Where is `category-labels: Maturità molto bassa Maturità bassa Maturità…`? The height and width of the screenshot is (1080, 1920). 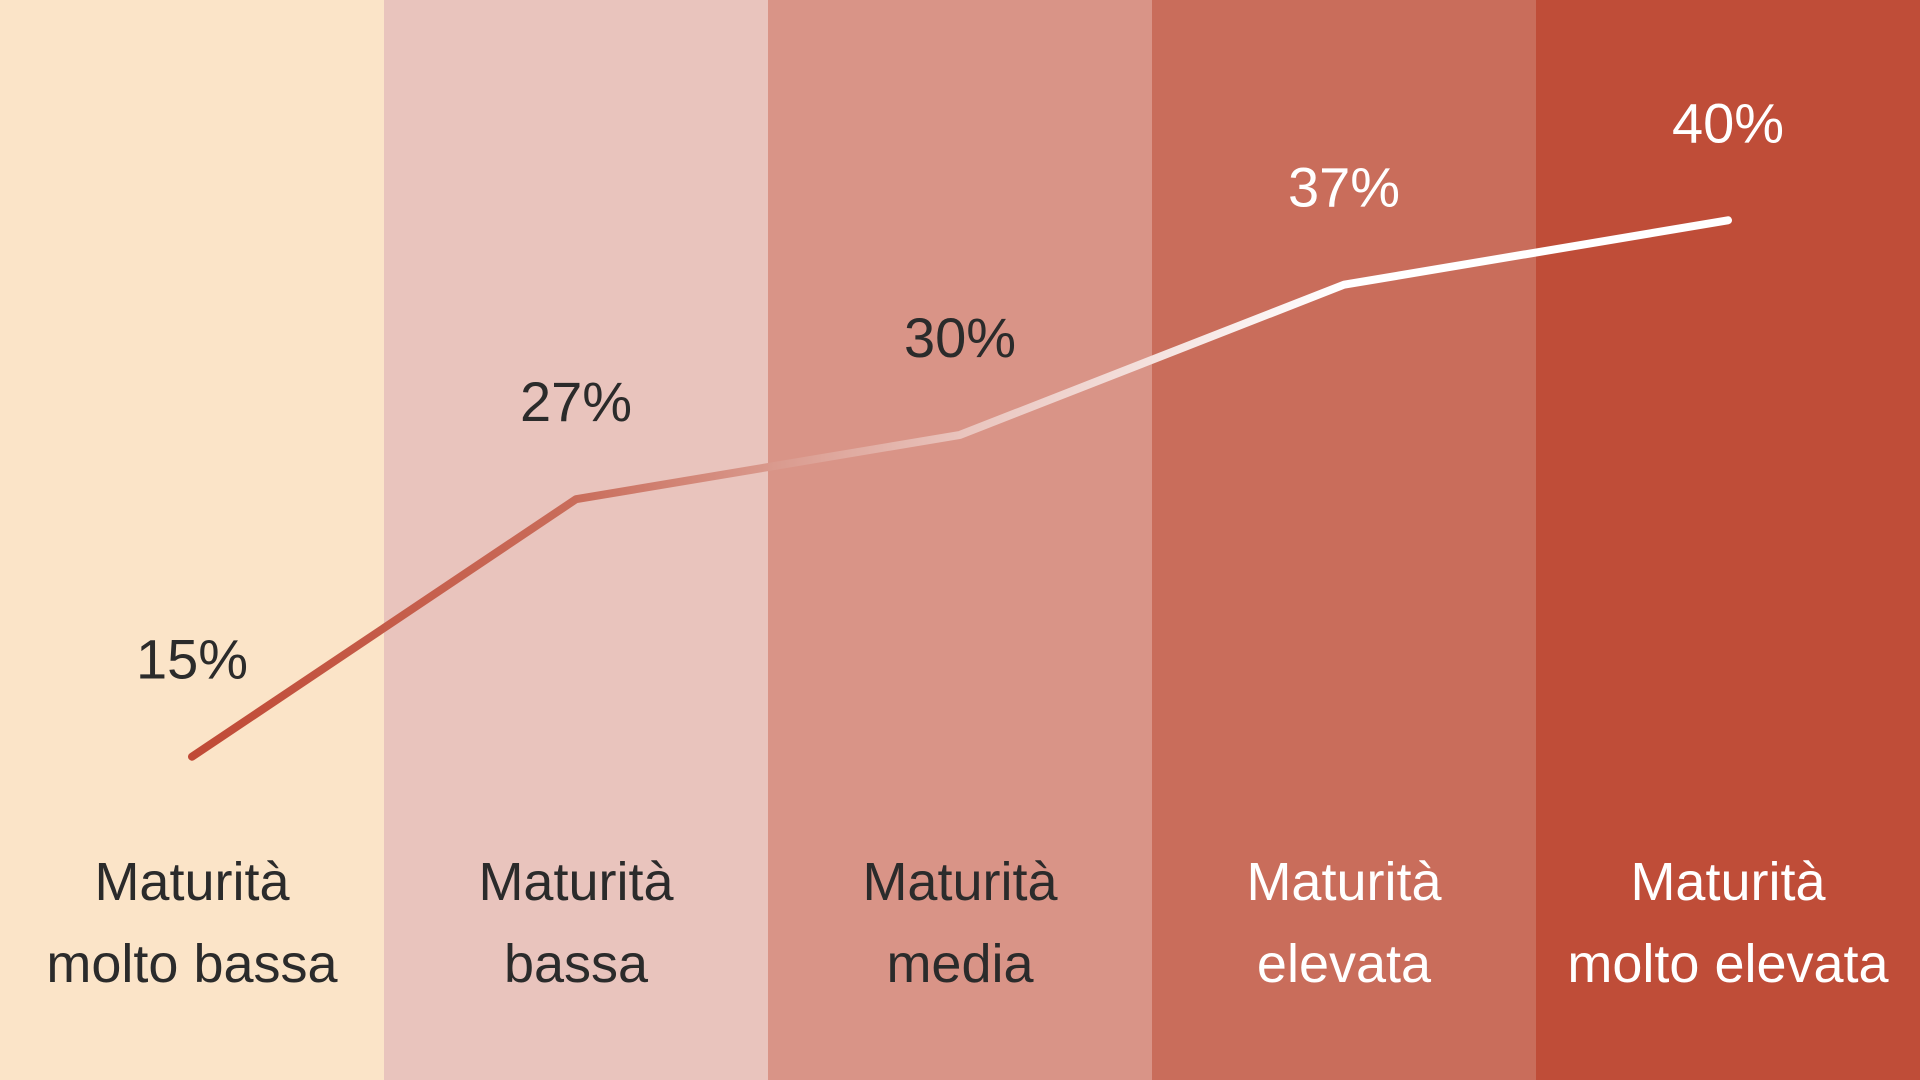
category-labels: Maturità molto bassa Maturità bassa Maturità… is located at coordinates (967, 923).